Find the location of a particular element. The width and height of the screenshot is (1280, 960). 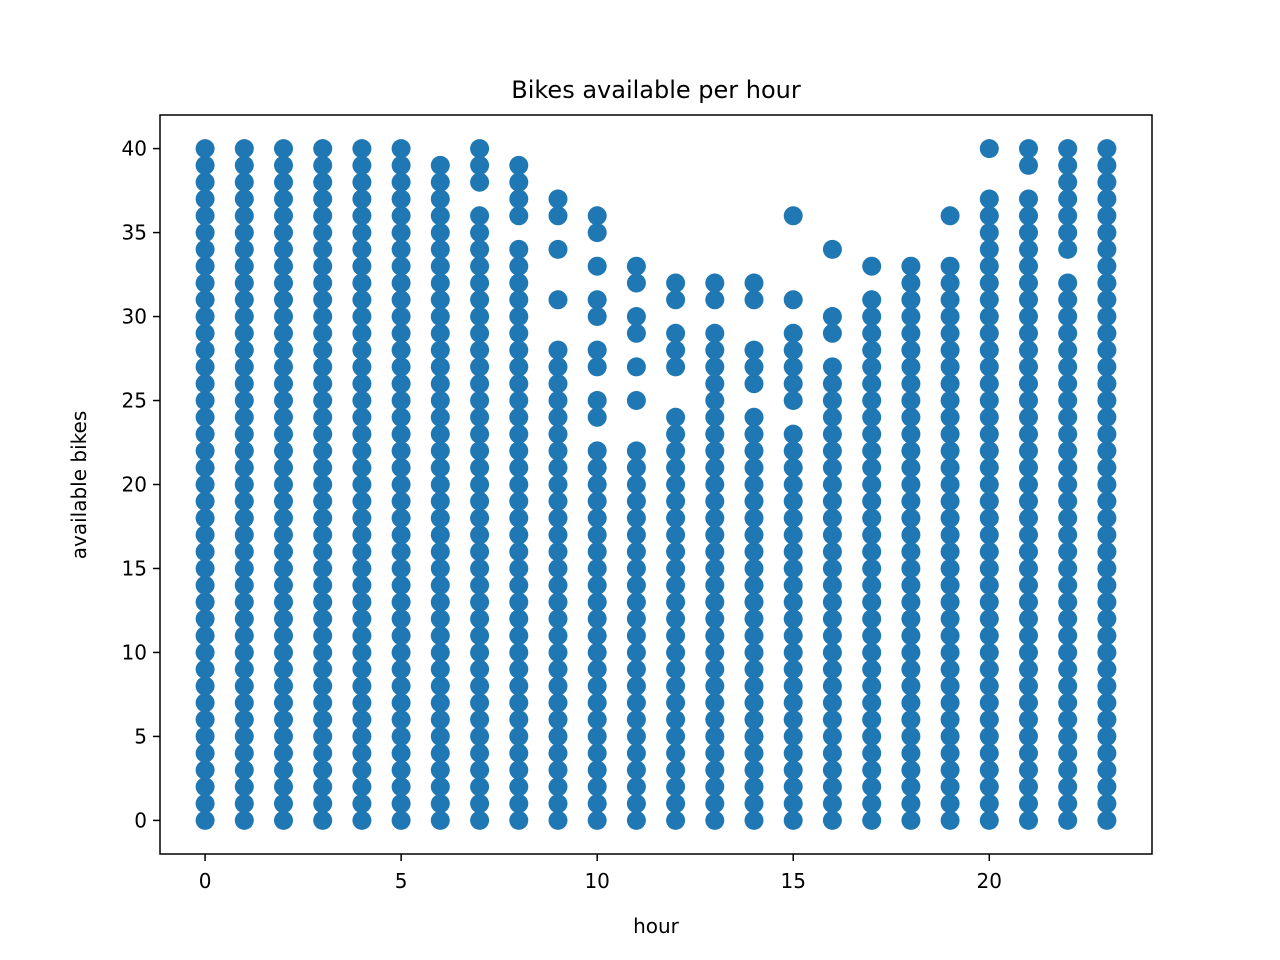

y-tick-label: 20 is located at coordinates (134, 485).